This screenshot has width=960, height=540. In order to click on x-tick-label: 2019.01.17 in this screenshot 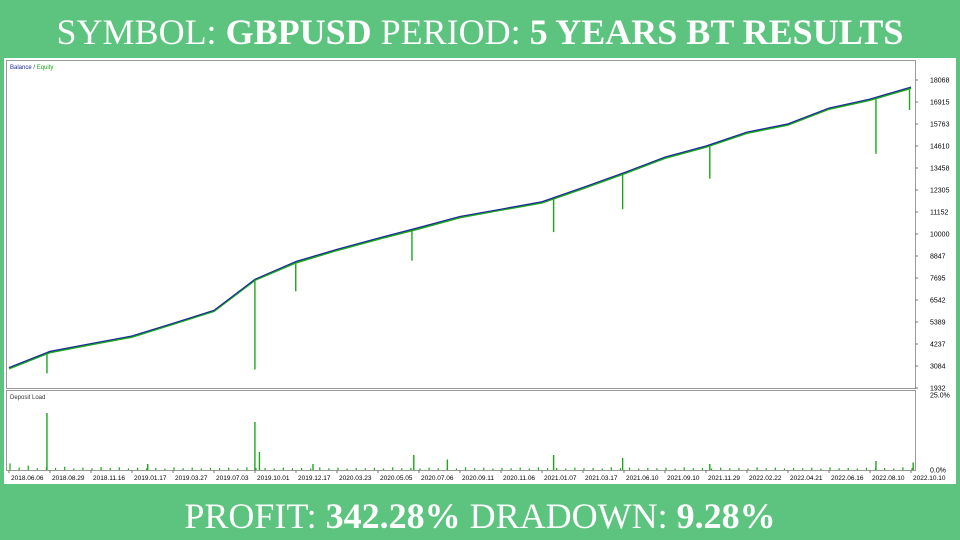, I will do `click(150, 478)`.